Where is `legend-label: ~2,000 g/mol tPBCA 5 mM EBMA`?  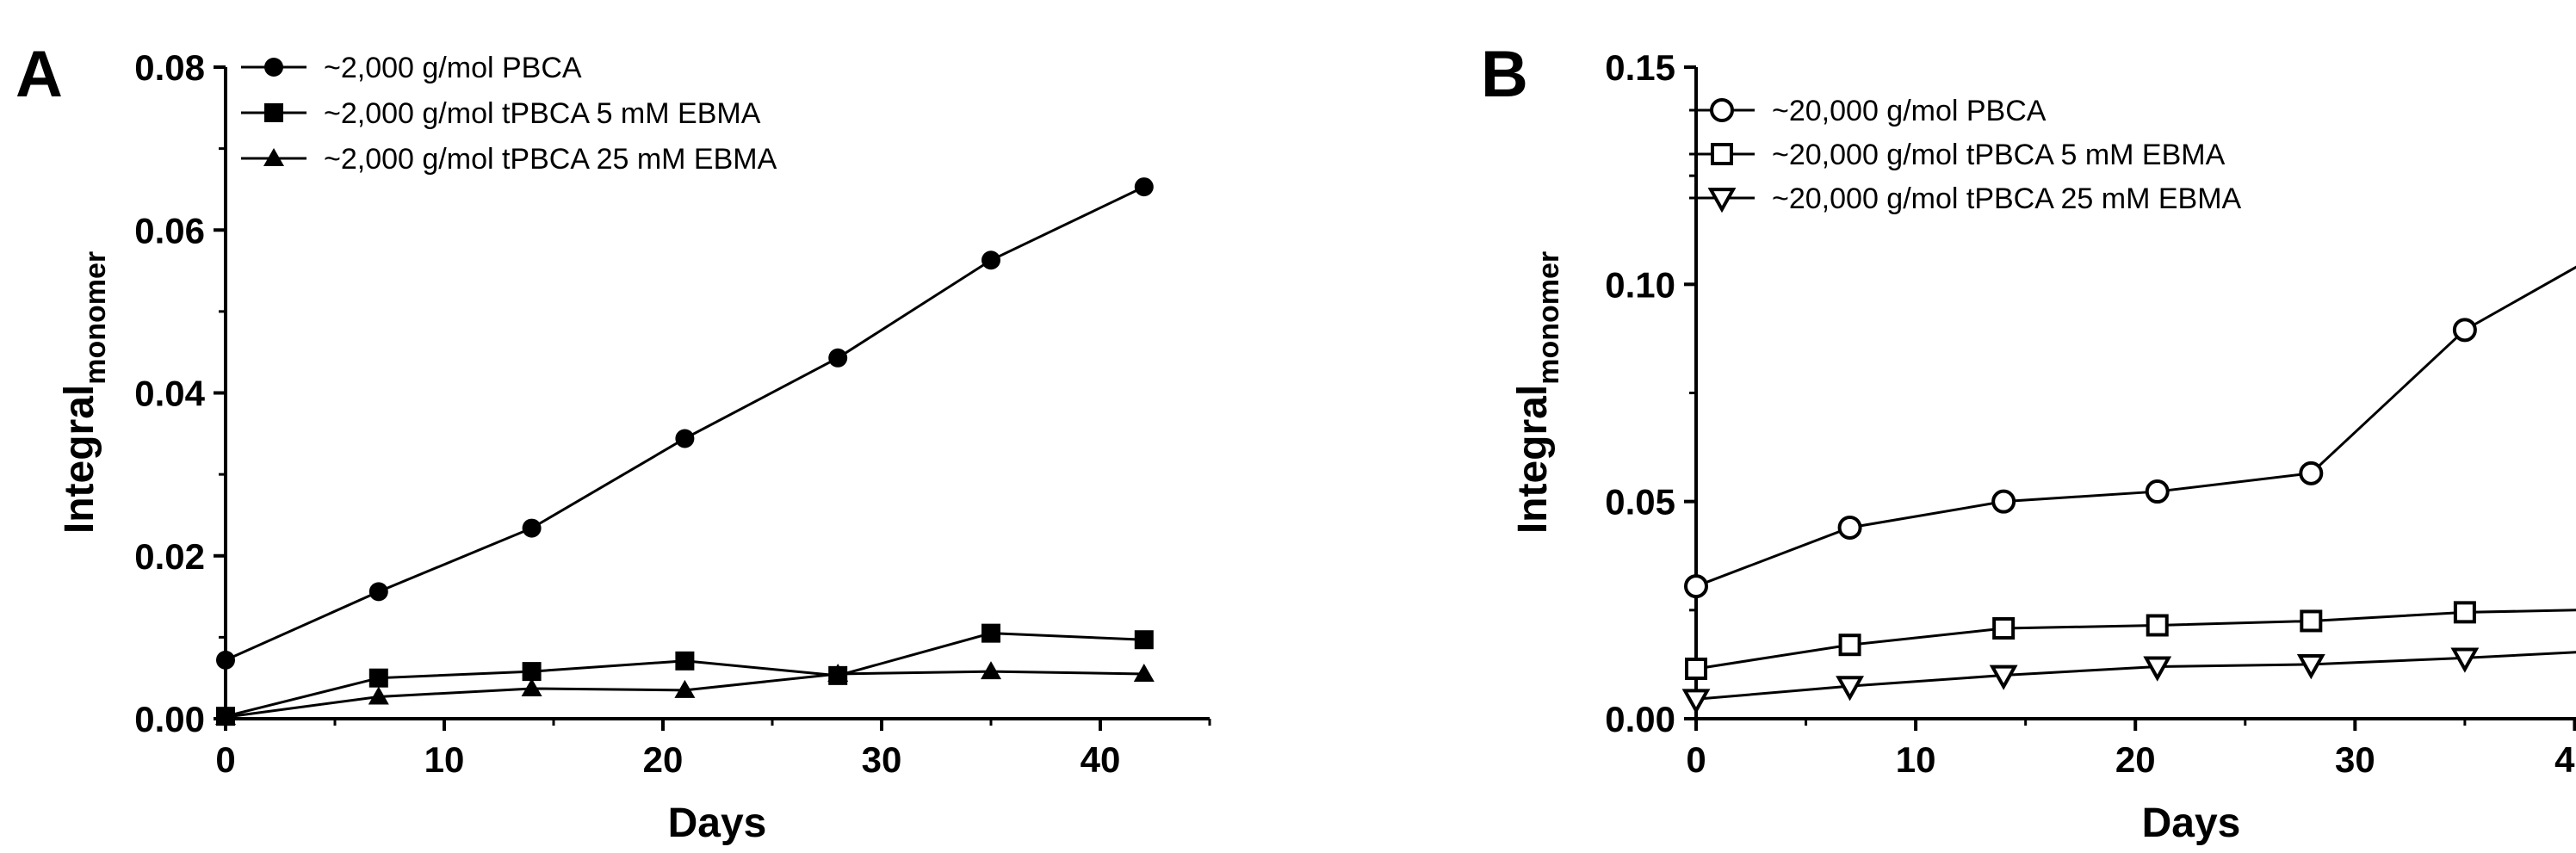
legend-label: ~2,000 g/mol tPBCA 5 mM EBMA is located at coordinates (543, 113).